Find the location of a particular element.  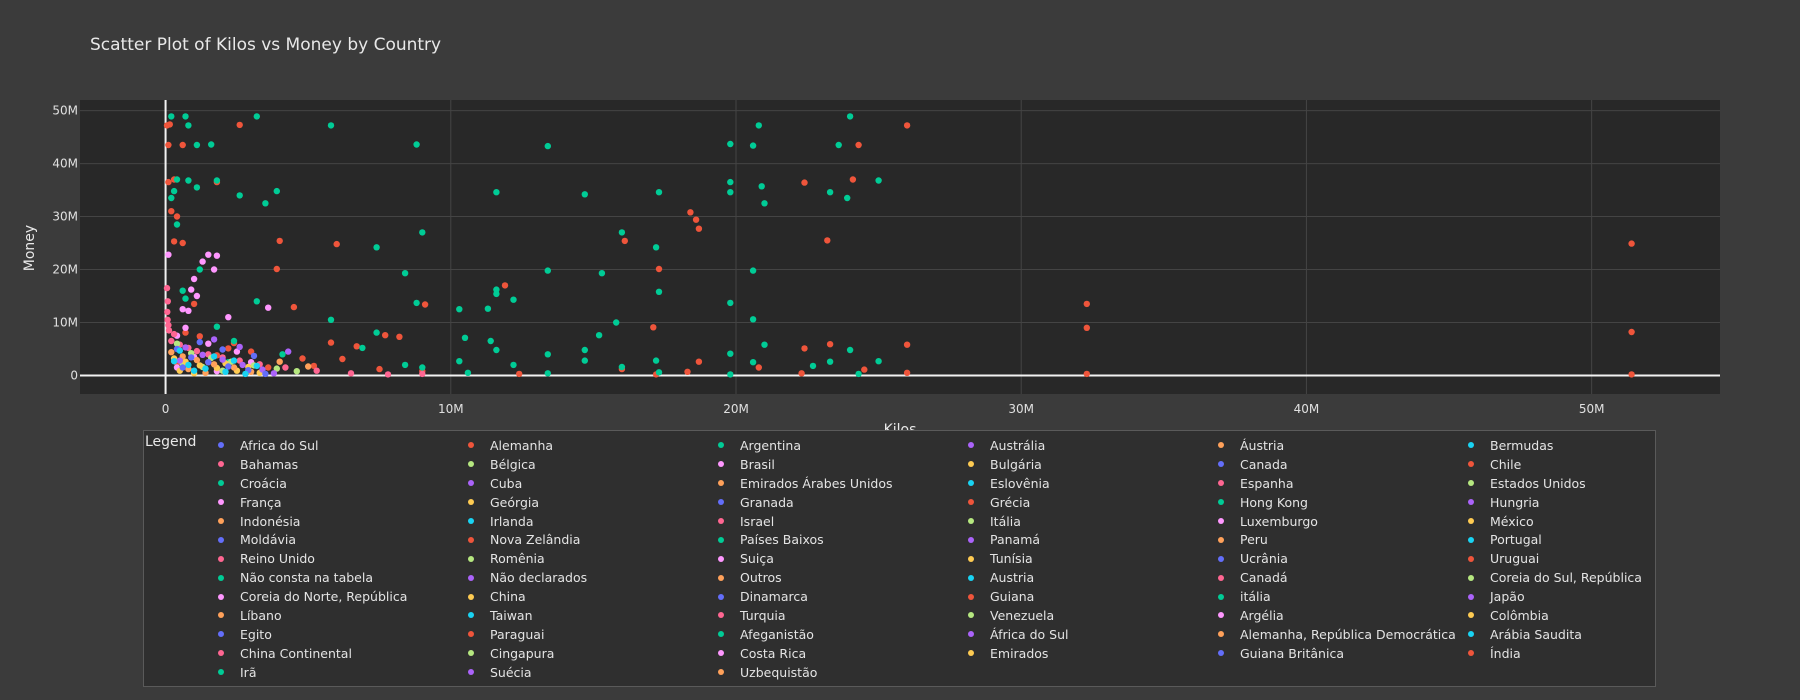

legend-item: Dinamarca is located at coordinates (843, 596).